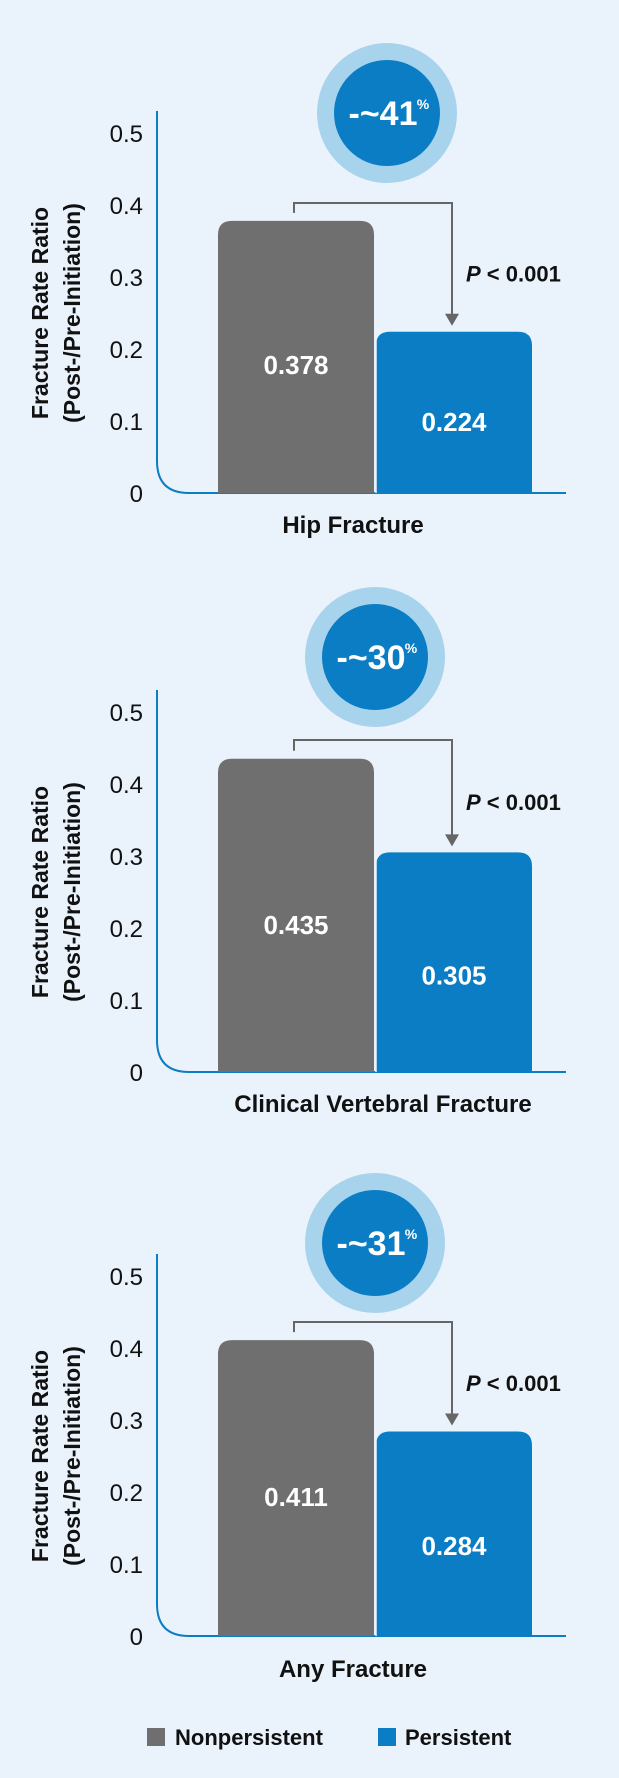 This screenshot has height=1778, width=619. I want to click on x-axis-label: Hip Fracture, so click(352, 525).